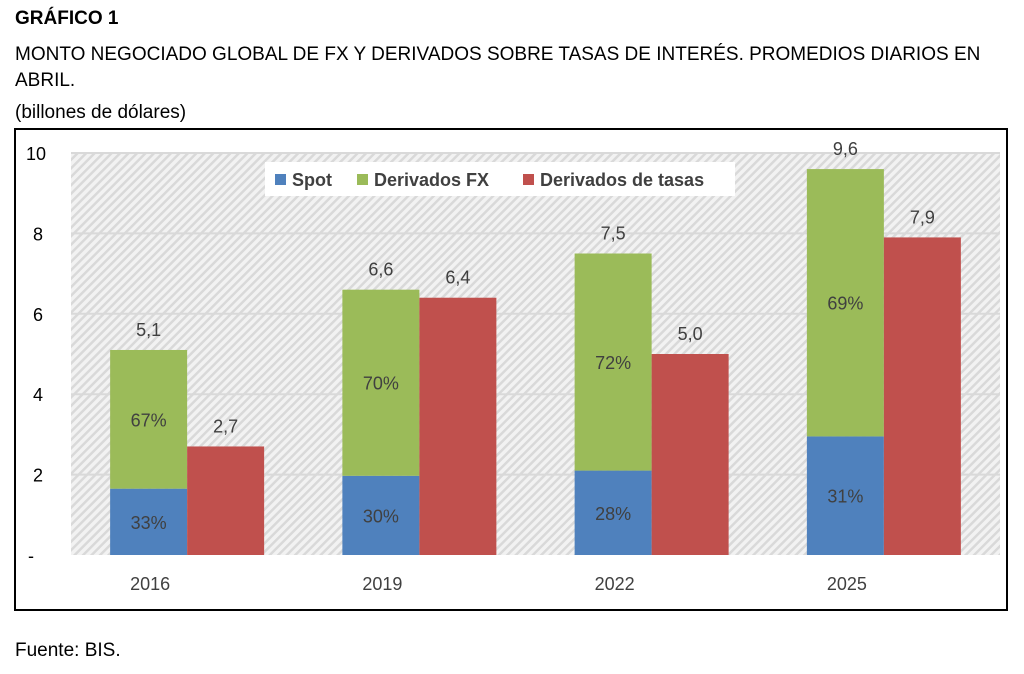 Image resolution: width=1024 pixels, height=674 pixels. What do you see at coordinates (382, 584) in the screenshot?
I see `x-tick-label: 2019` at bounding box center [382, 584].